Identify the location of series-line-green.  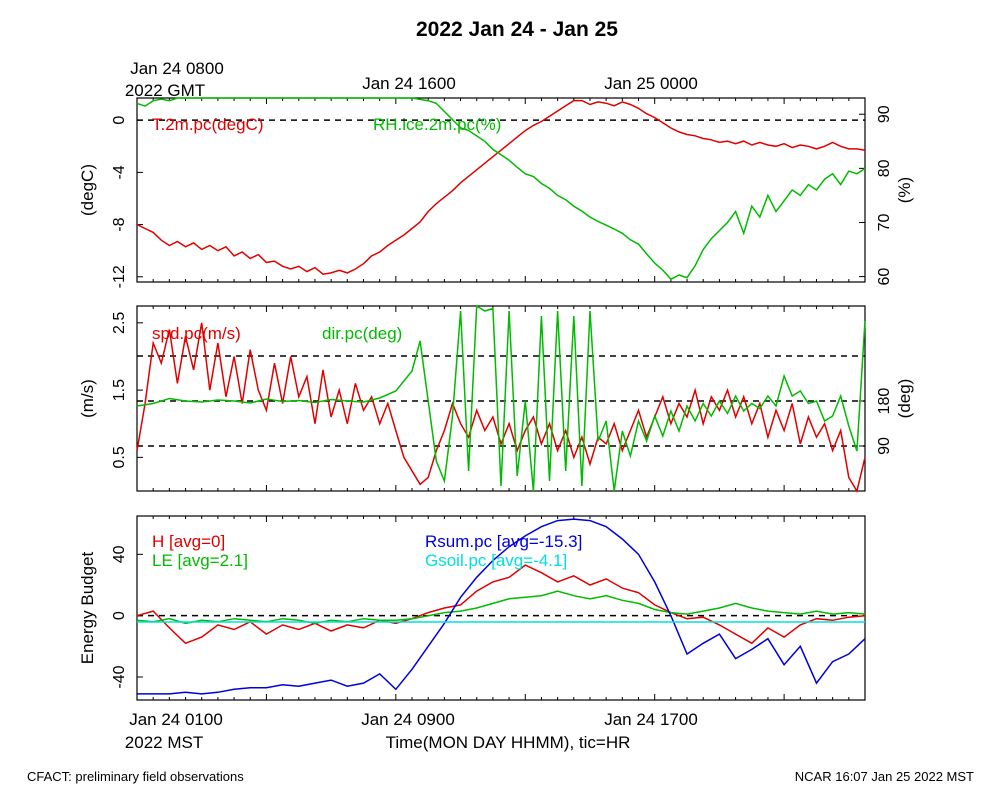
(501, 607).